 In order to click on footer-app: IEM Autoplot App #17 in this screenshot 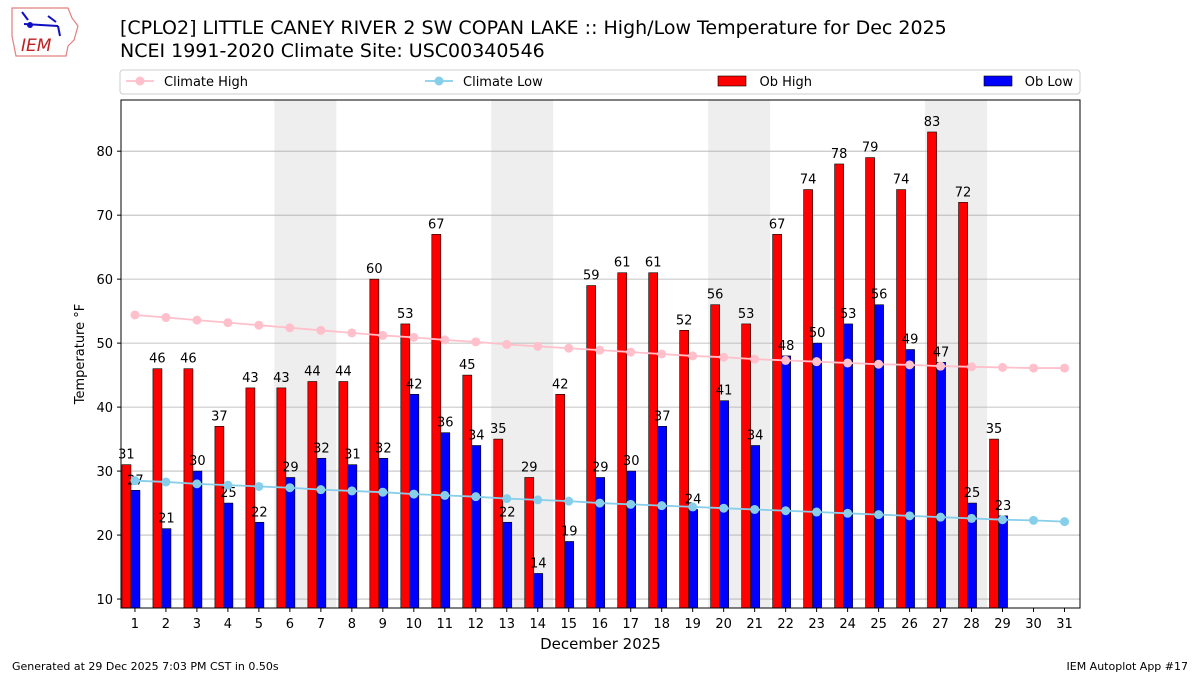, I will do `click(1127, 666)`.